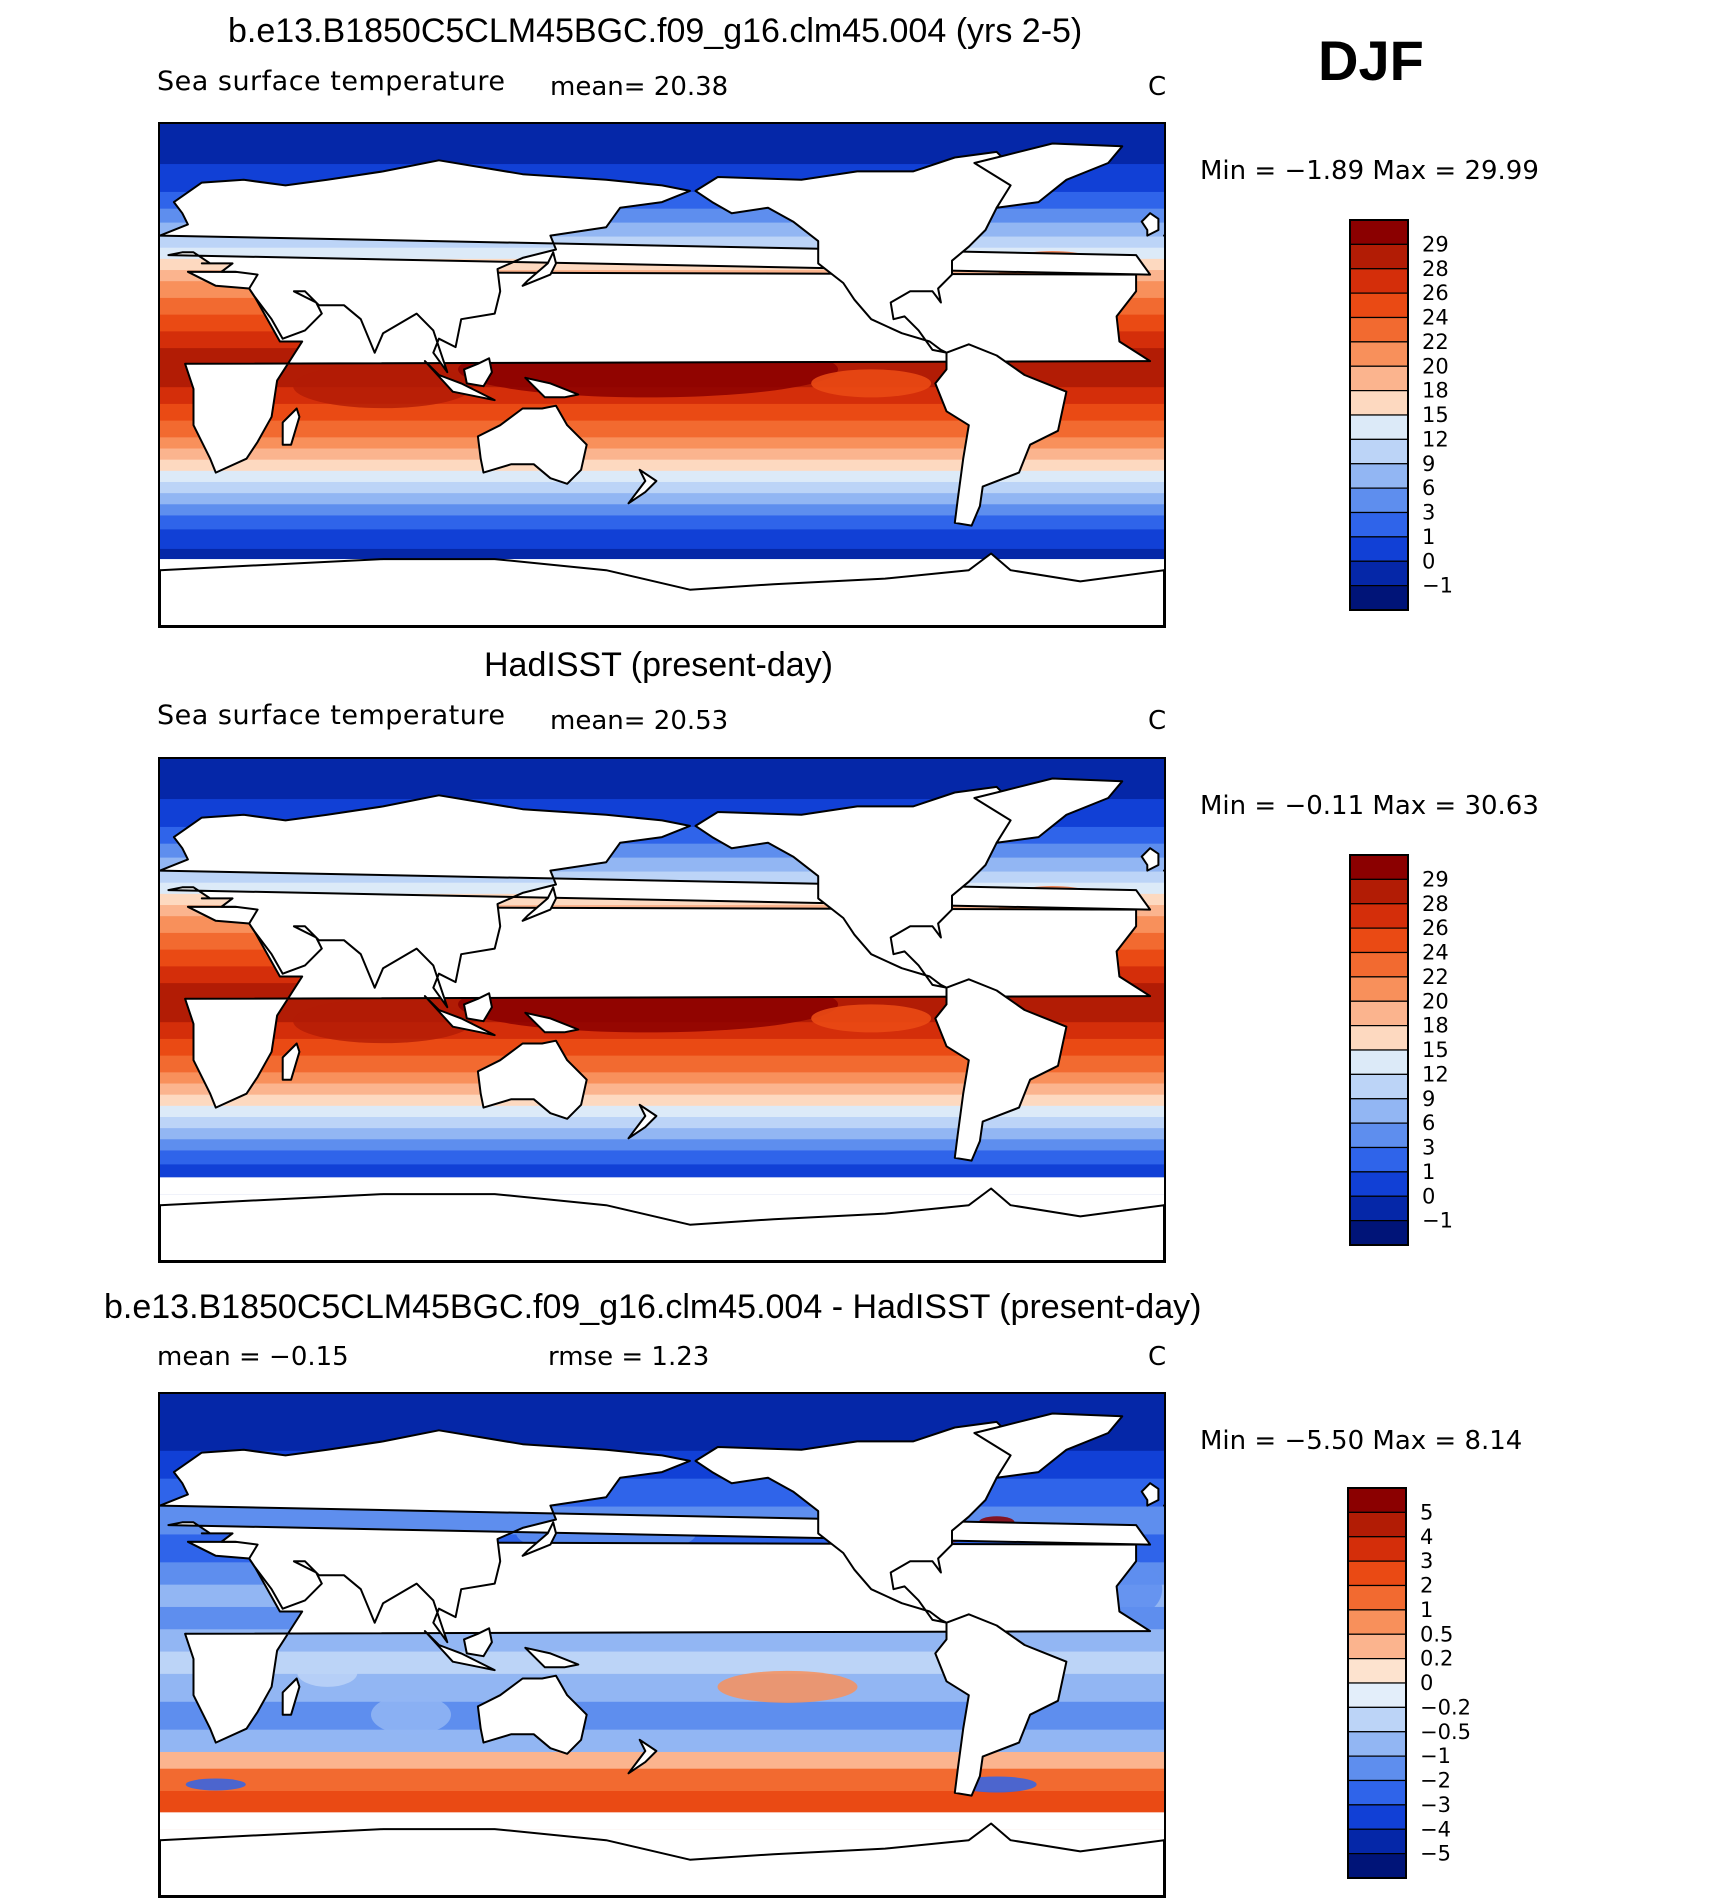  What do you see at coordinates (1435, 415) in the screenshot?
I see `colorbar-tick-label: 15` at bounding box center [1435, 415].